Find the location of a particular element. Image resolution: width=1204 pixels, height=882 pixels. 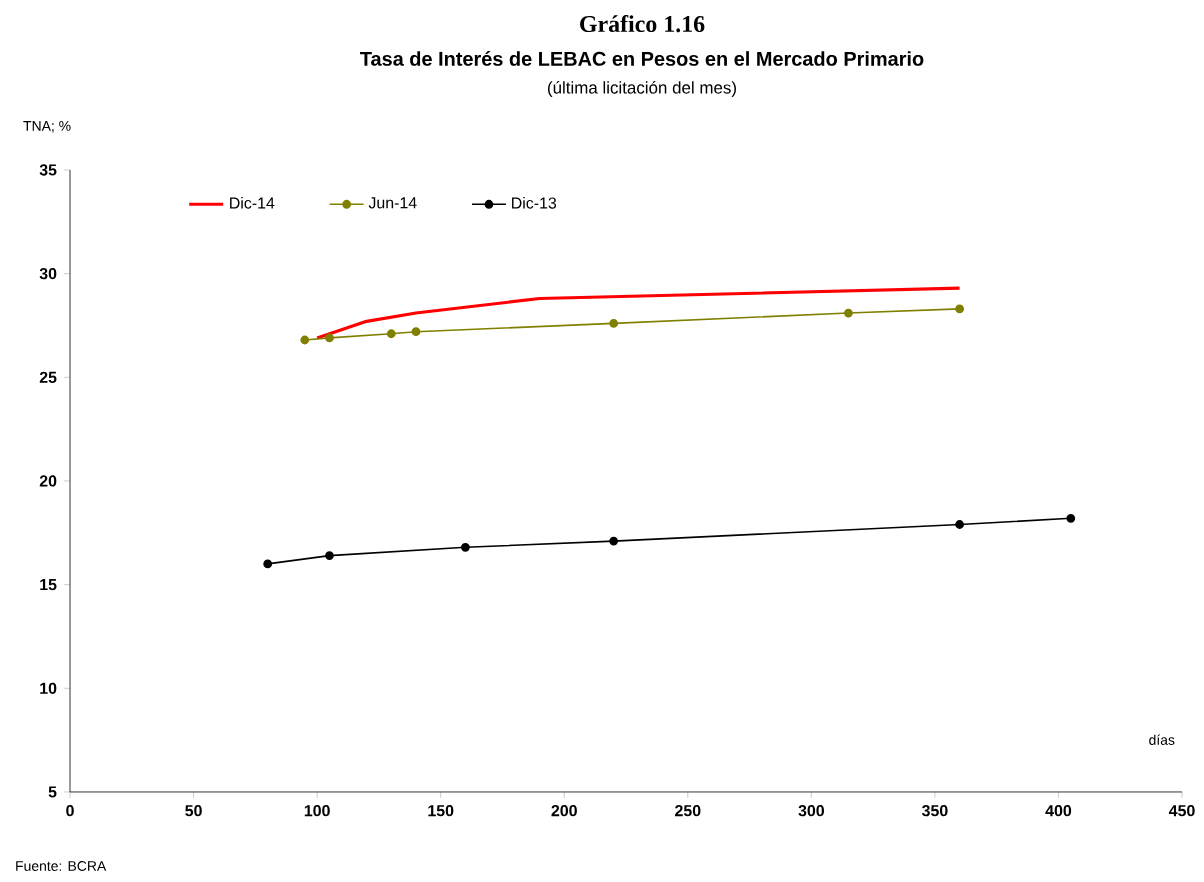

chart-subtitle: Tasa de Interés de LEBAC en Pesos en el Mercado Primario is located at coordinates (642, 58).